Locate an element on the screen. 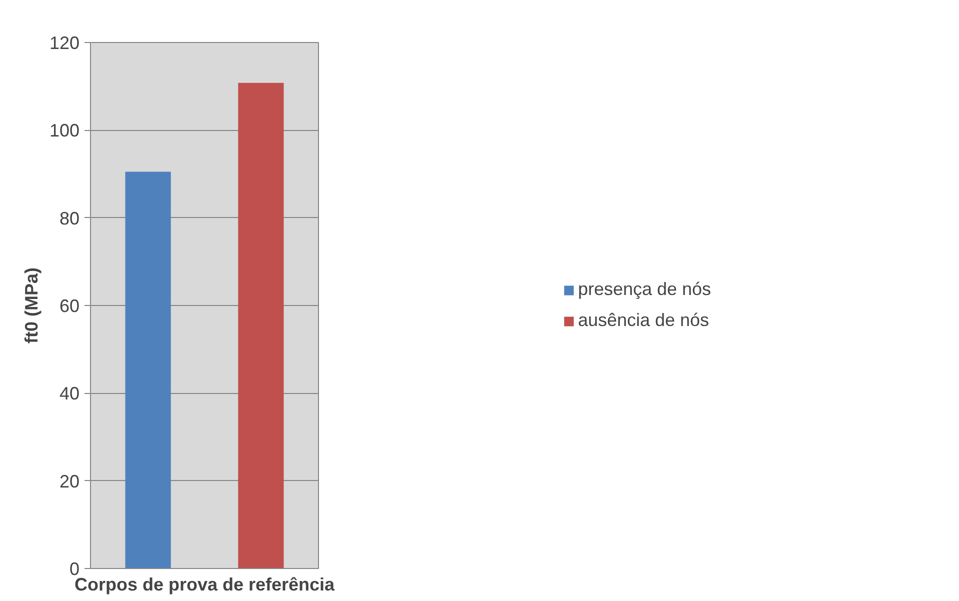  y-tick-label: 40 is located at coordinates (69, 394).